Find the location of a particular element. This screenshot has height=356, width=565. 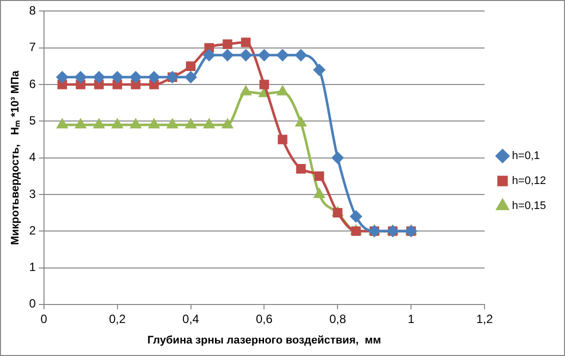

y-tick-label: 3 is located at coordinates (32, 193).